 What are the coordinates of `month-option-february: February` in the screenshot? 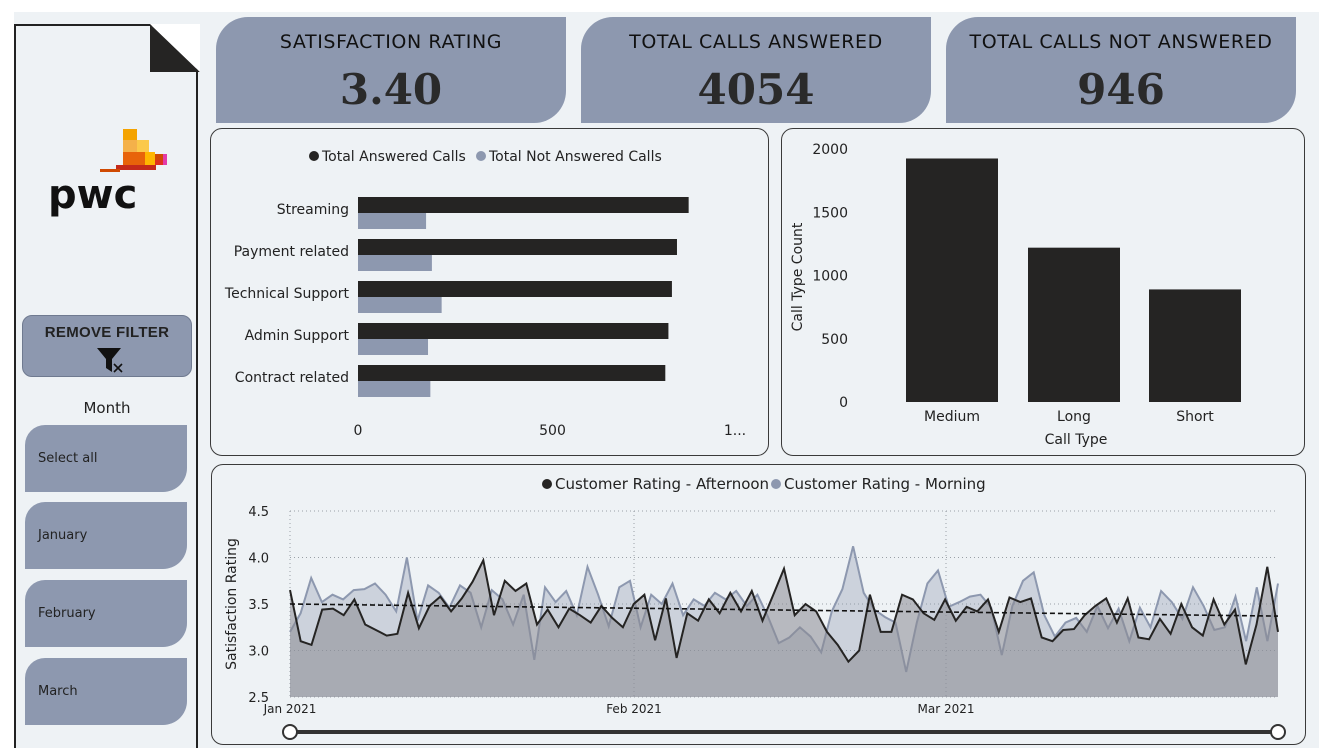 It's located at (106, 613).